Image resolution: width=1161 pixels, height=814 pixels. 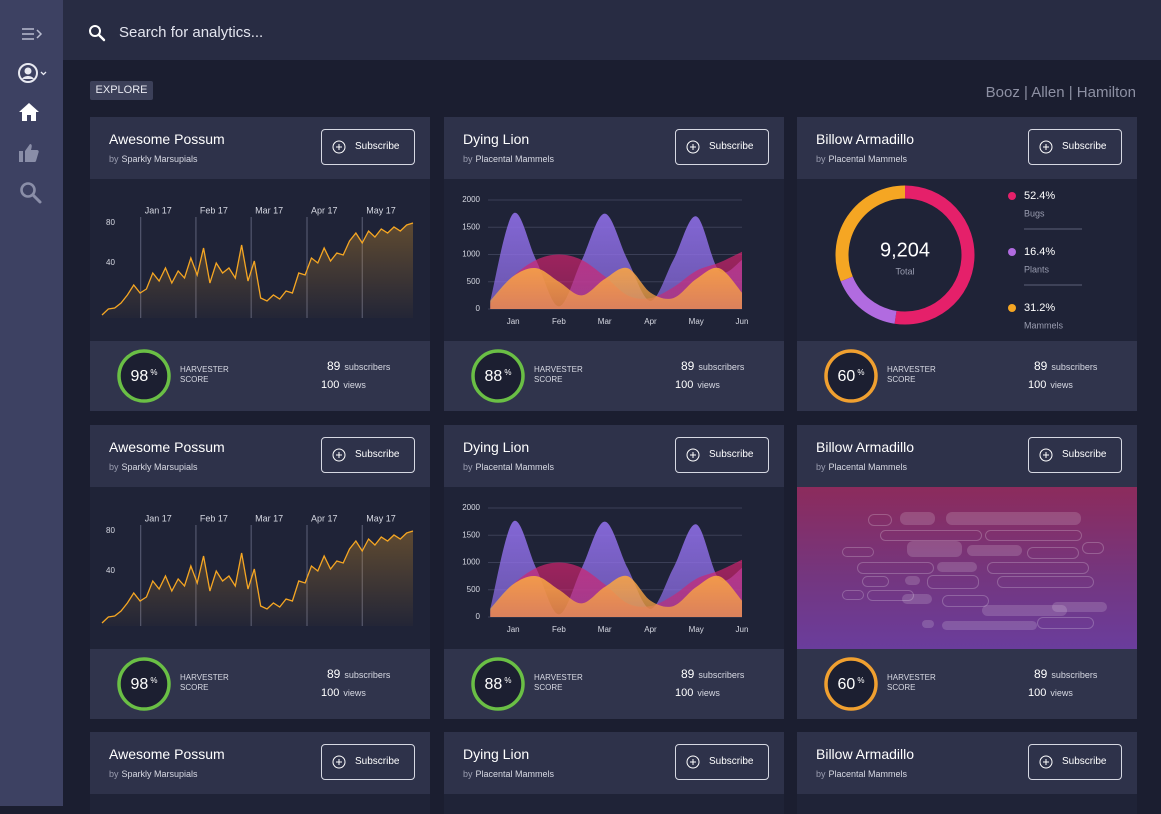 I want to click on score-ring: 88%, so click(x=498, y=376).